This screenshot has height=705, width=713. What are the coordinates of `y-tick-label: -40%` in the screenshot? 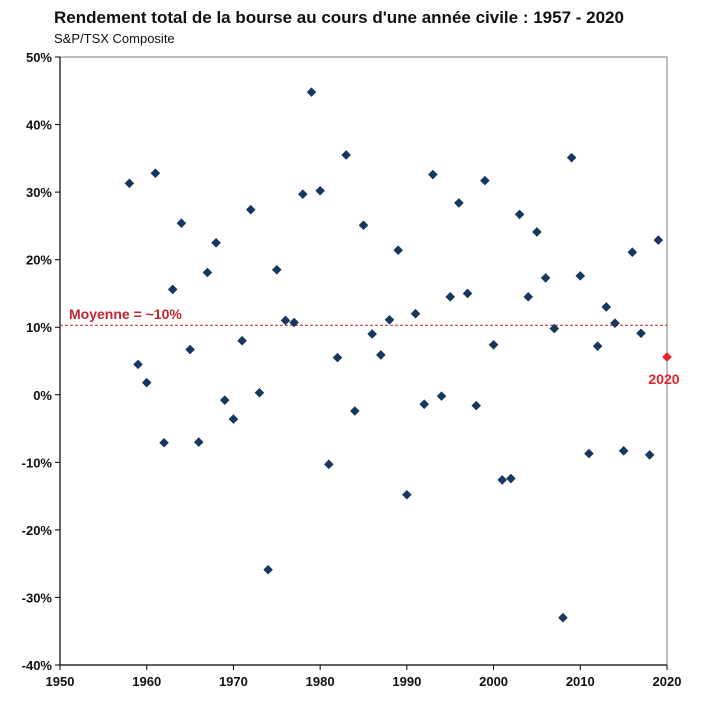 It's located at (37, 665).